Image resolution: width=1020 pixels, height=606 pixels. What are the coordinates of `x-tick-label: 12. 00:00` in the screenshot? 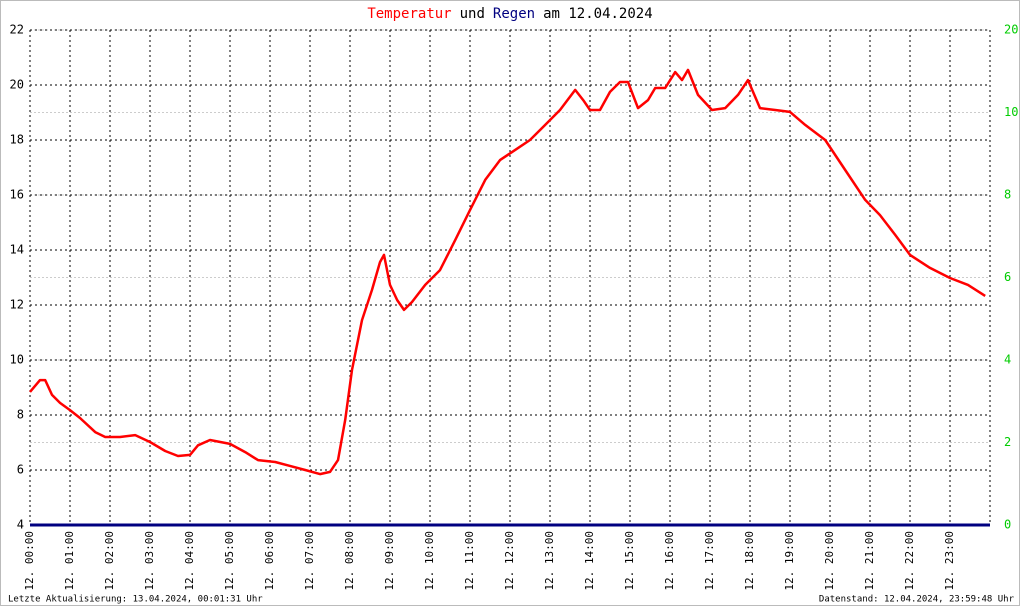 It's located at (29, 561).